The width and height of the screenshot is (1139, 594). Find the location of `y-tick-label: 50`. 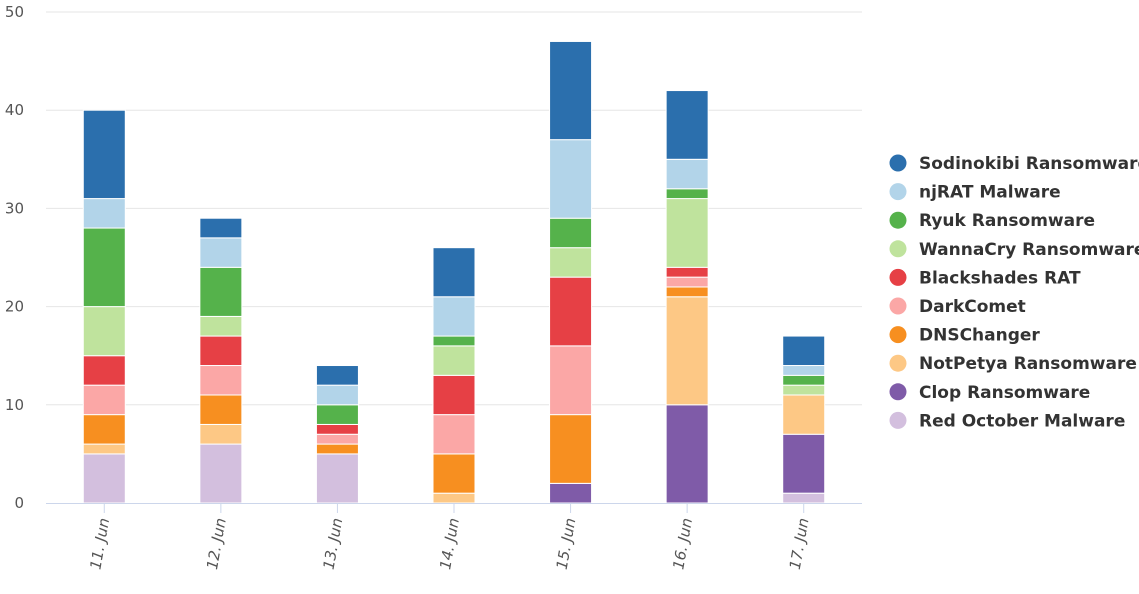

y-tick-label: 50 is located at coordinates (14, 12).